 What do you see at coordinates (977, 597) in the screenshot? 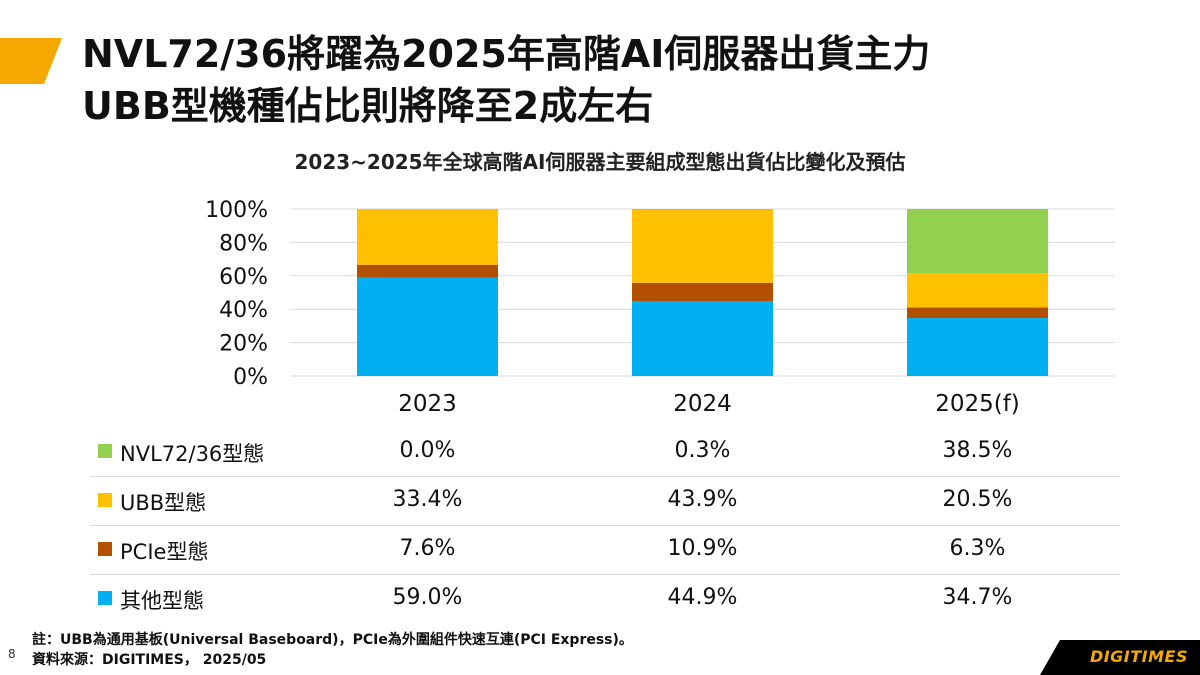
I see `data-label: 34.7%` at bounding box center [977, 597].